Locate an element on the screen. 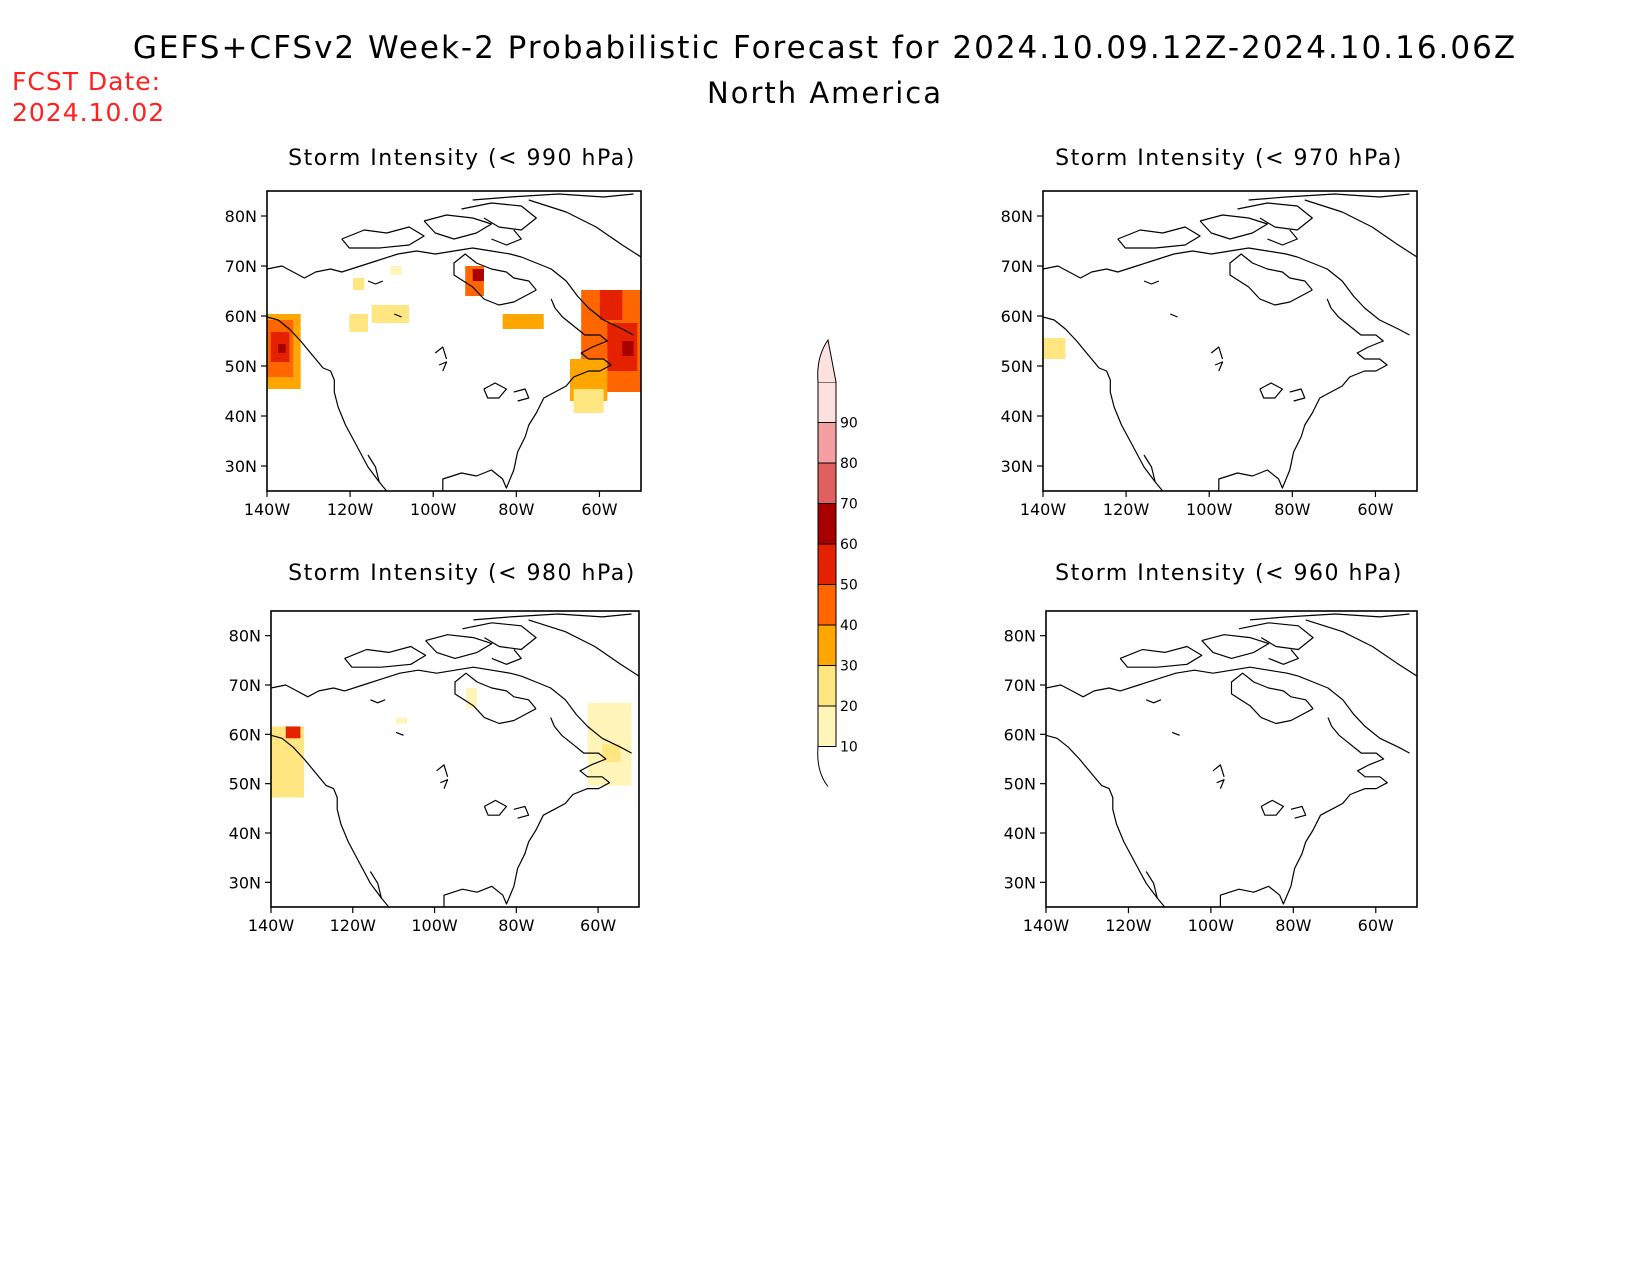  lat-tick-label: 60N is located at coordinates (245, 734).